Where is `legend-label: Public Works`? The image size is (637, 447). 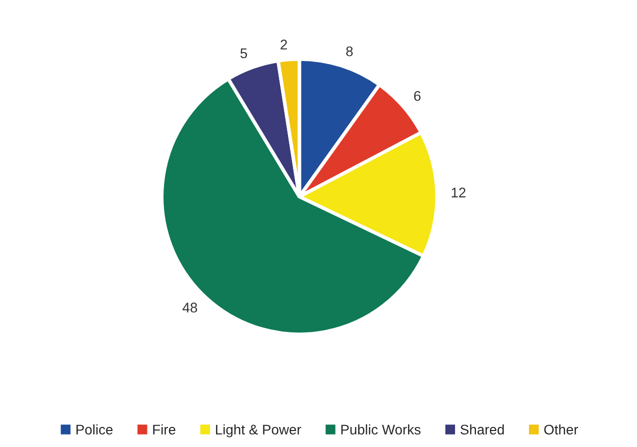 legend-label: Public Works is located at coordinates (381, 429).